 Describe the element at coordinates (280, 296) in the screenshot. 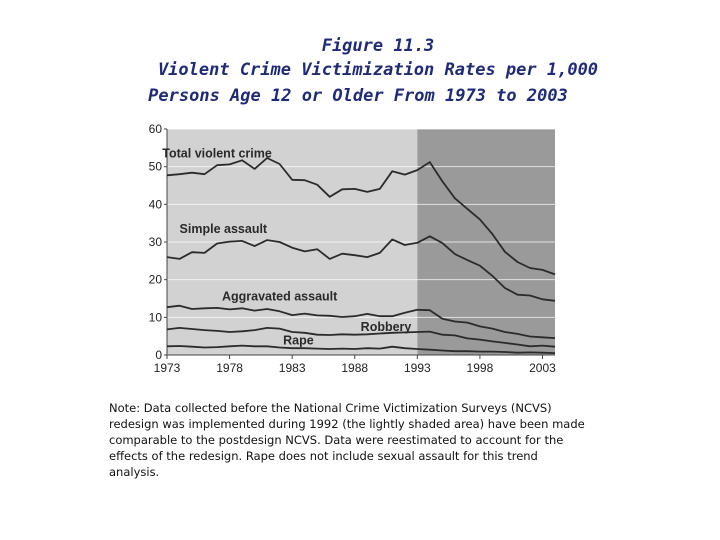

I see `series-label-aggravated-assault: Aggravated assault` at that location.